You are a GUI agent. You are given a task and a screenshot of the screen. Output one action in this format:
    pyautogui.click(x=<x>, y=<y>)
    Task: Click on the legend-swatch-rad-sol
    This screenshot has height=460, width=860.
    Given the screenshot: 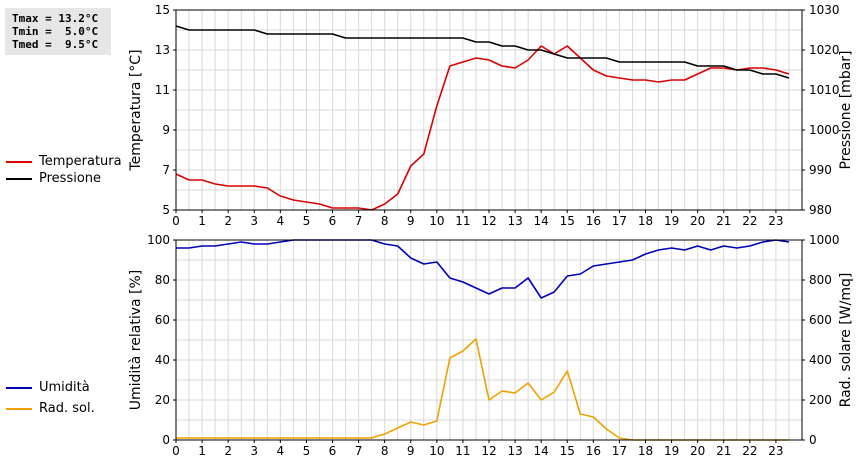 What is the action you would take?
    pyautogui.click(x=19, y=409)
    